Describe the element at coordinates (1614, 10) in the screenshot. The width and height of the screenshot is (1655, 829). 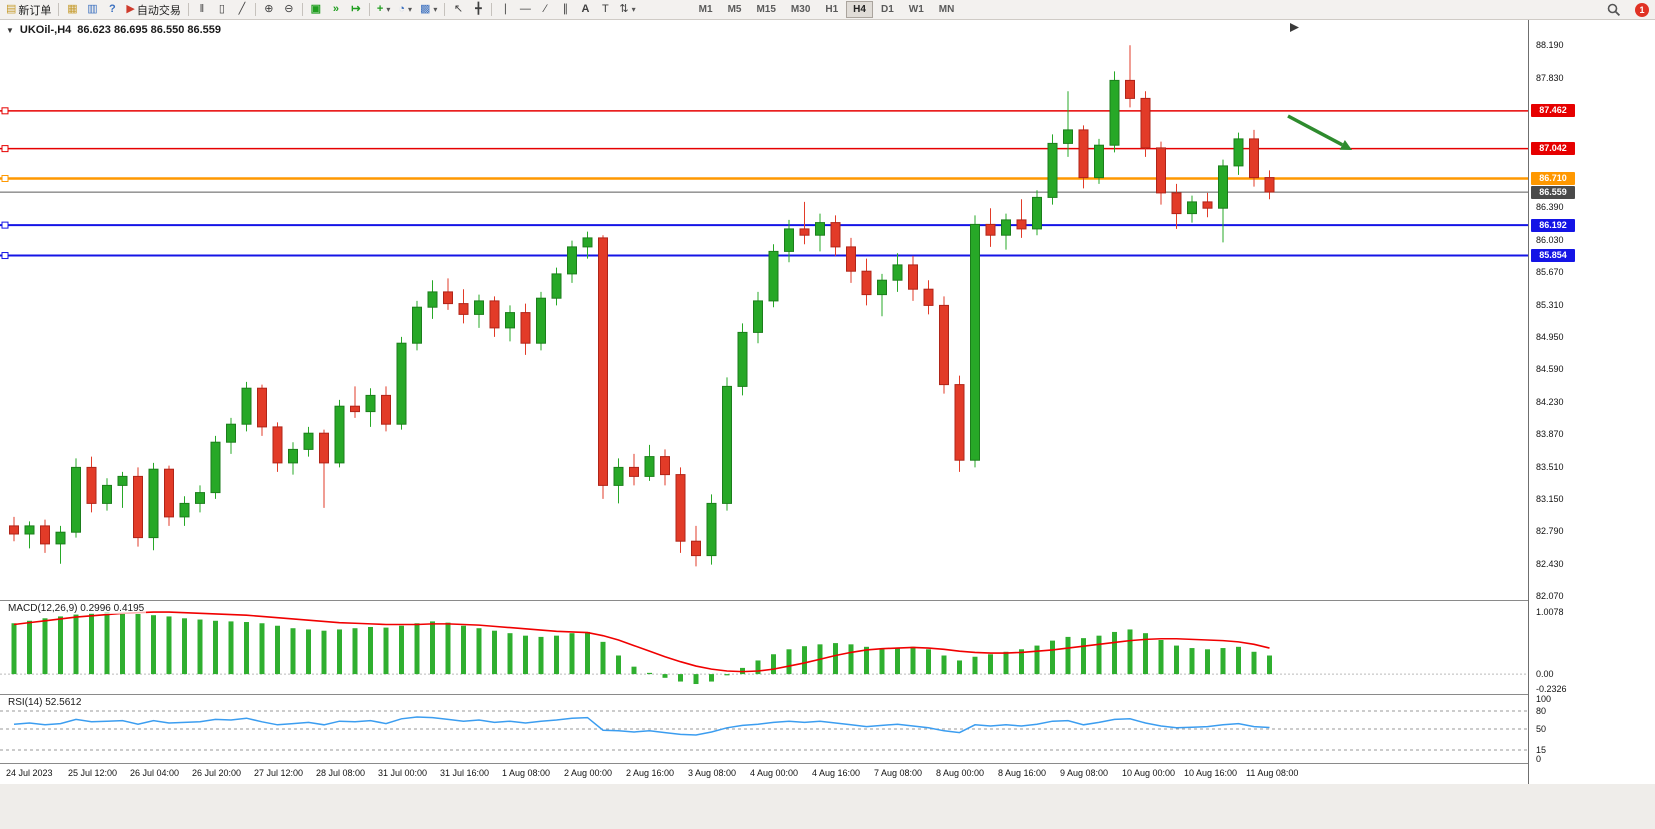
I see `search-button` at that location.